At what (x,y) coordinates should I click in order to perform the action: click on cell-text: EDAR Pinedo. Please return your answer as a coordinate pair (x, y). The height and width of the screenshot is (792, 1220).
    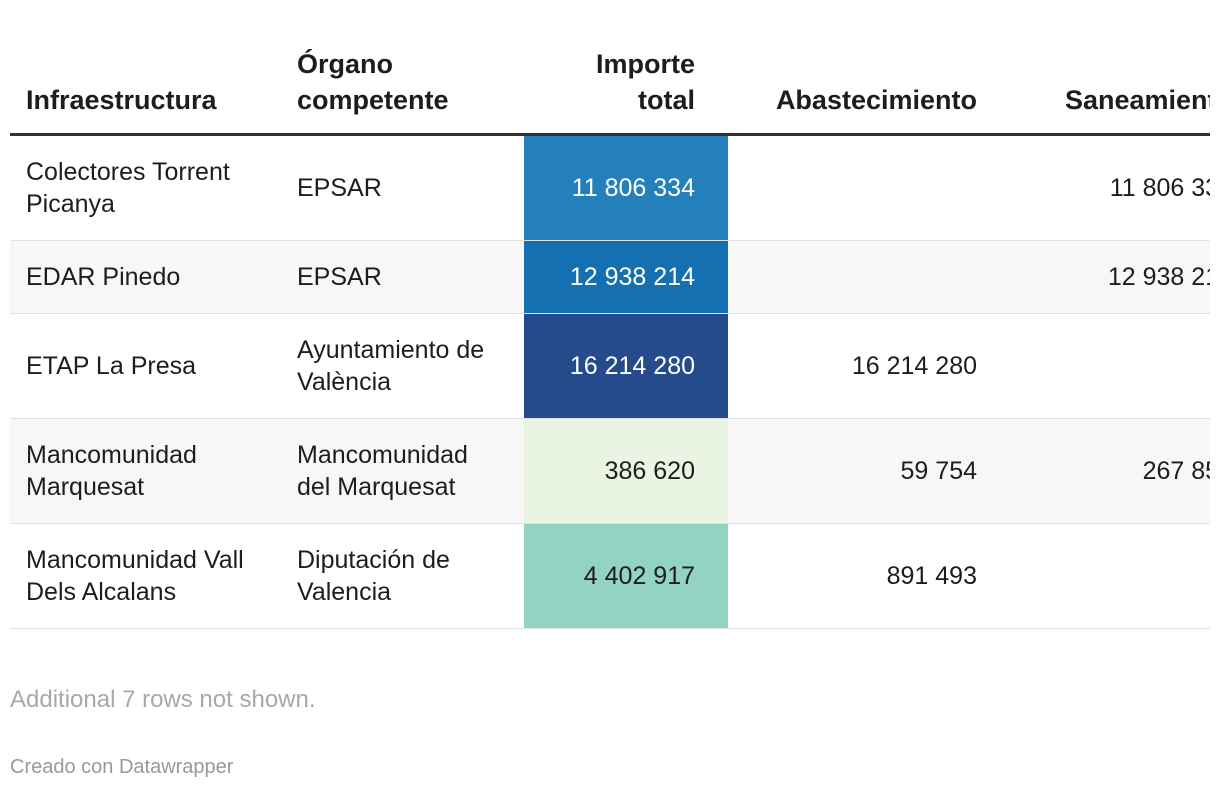
    Looking at the image, I should click on (103, 277).